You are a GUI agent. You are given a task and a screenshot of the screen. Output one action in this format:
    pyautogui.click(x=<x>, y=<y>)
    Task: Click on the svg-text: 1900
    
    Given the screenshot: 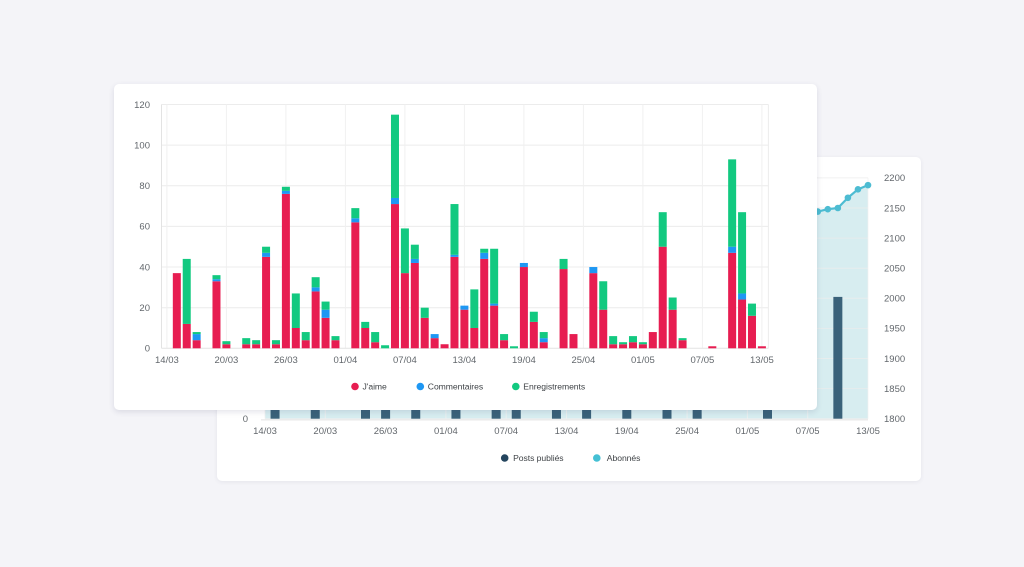 What is the action you would take?
    pyautogui.click(x=894, y=359)
    